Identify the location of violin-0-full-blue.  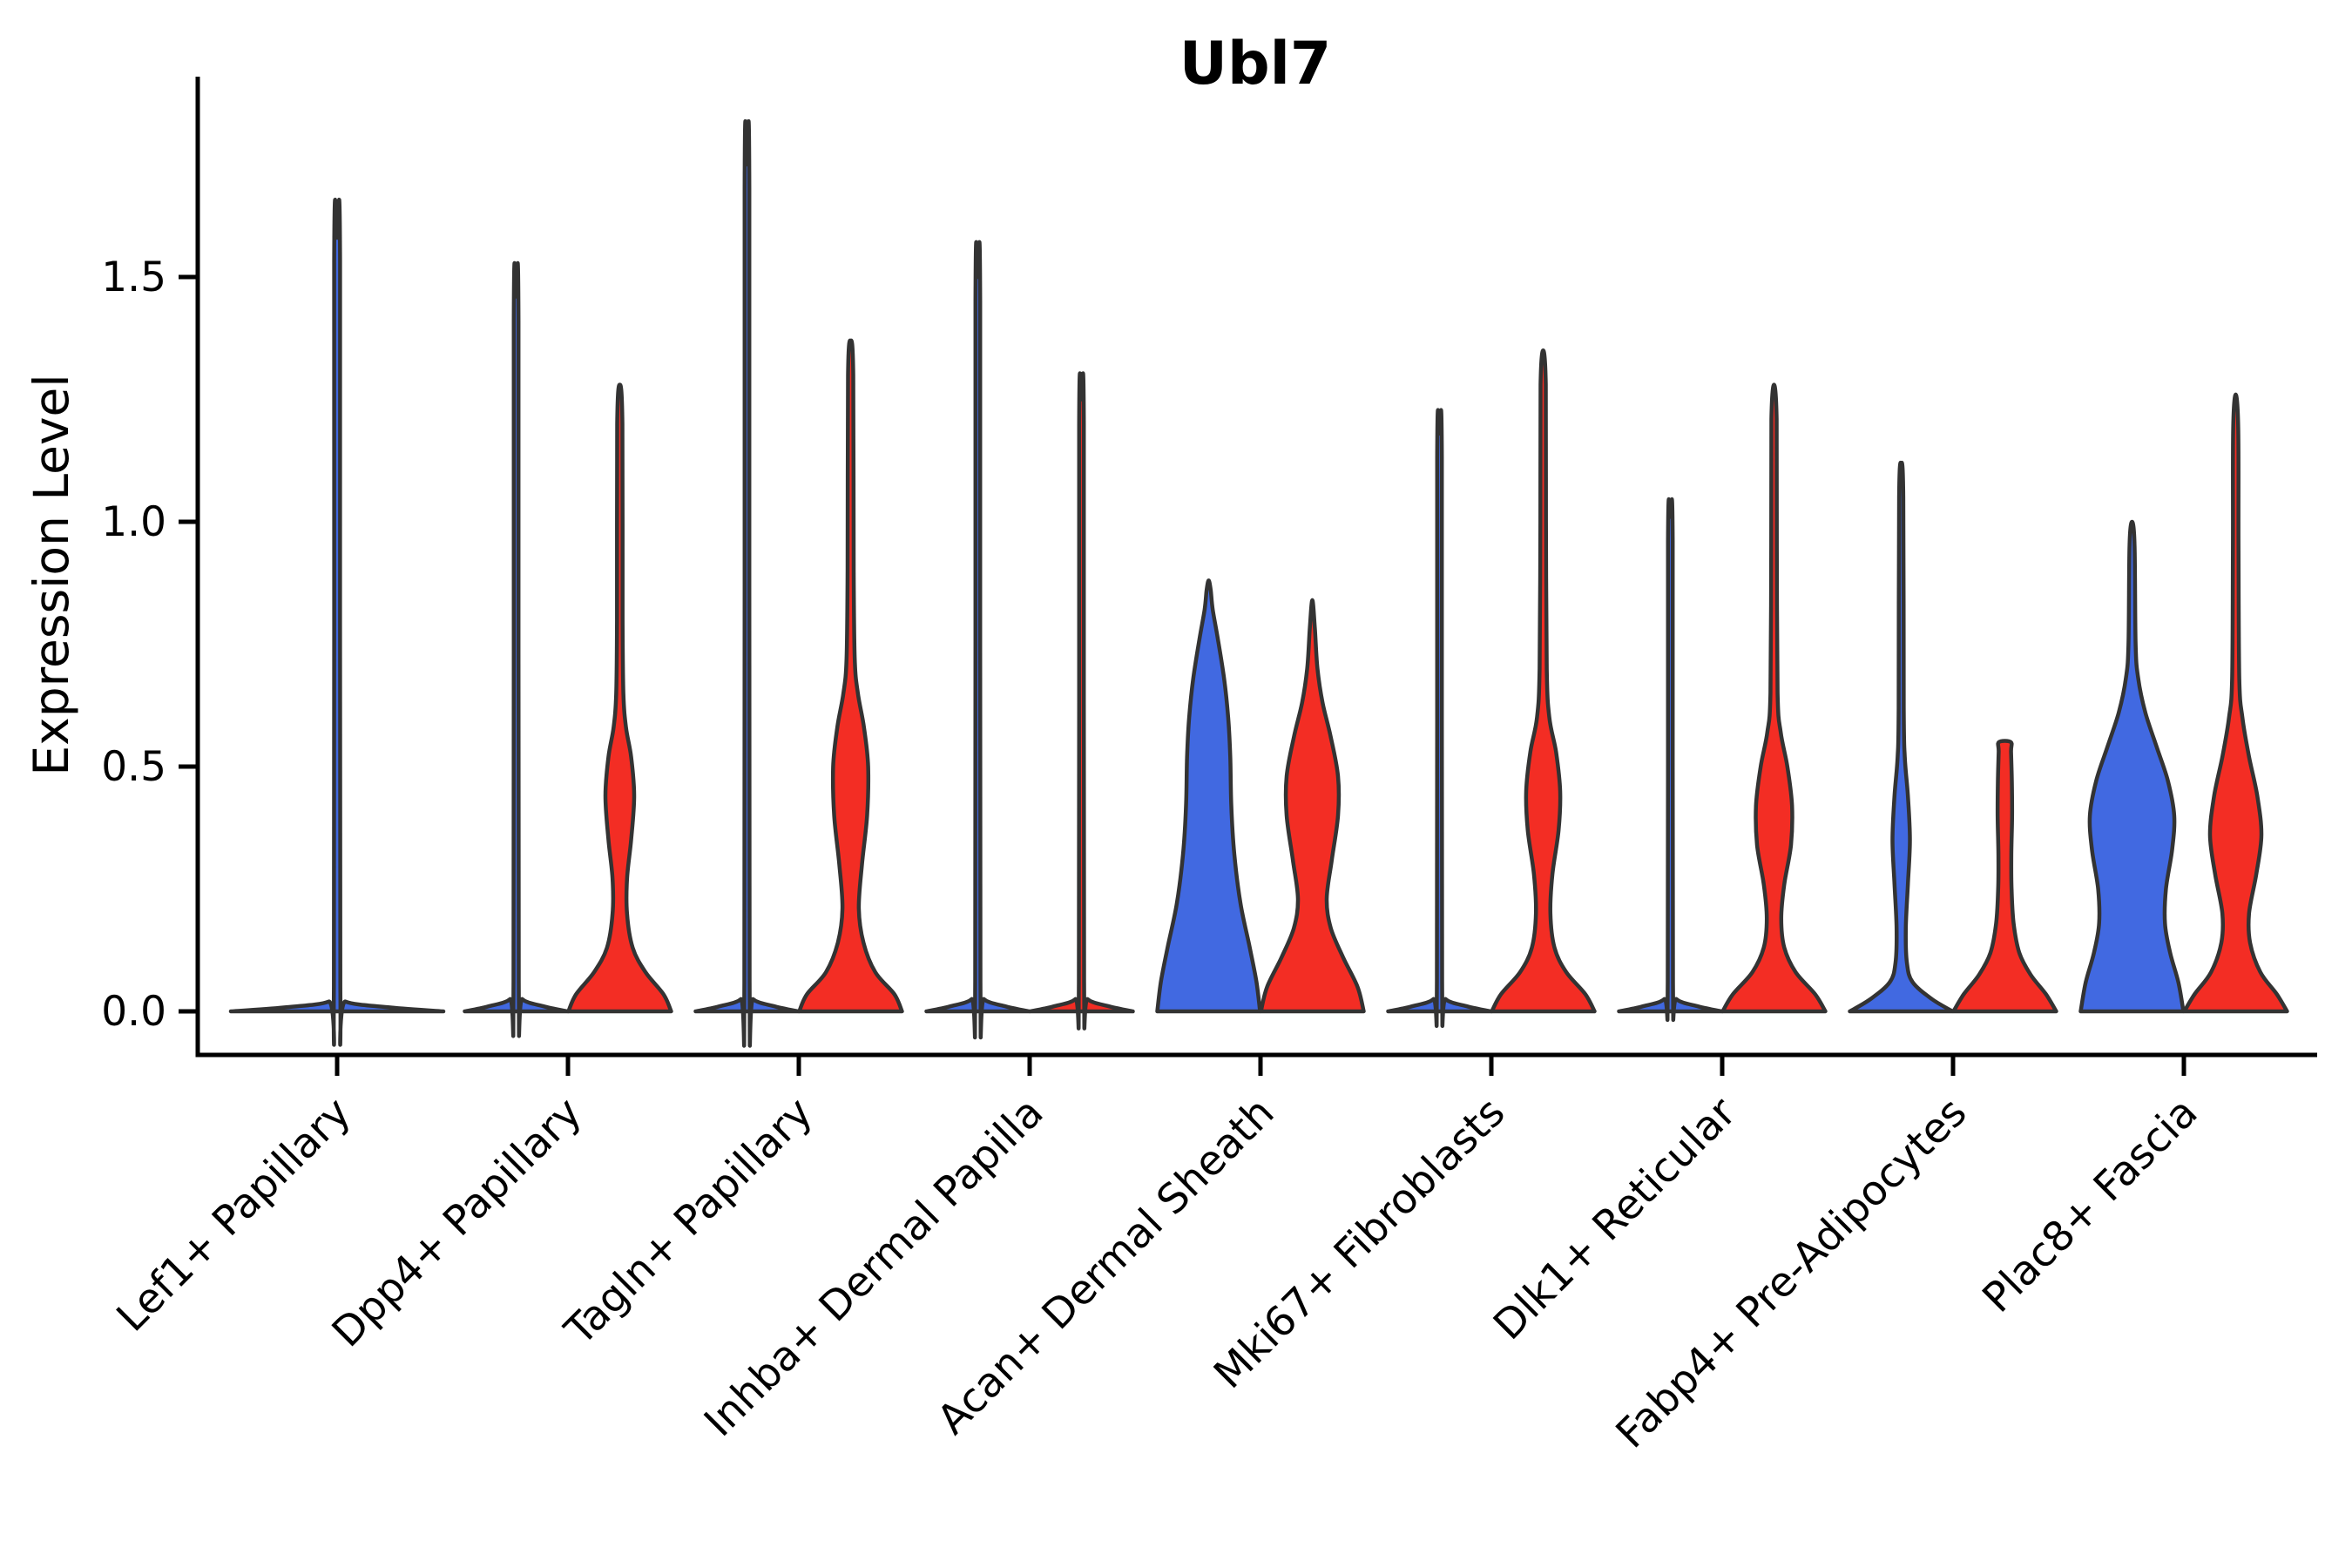
(337, 623).